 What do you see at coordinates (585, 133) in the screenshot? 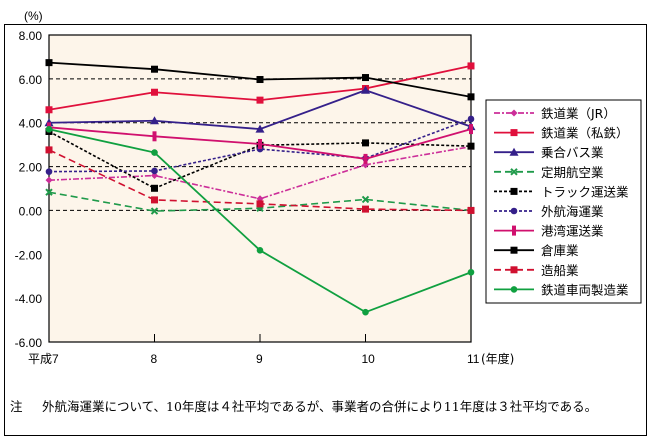
I see `legend-label: 鉄道業（私鉄）` at bounding box center [585, 133].